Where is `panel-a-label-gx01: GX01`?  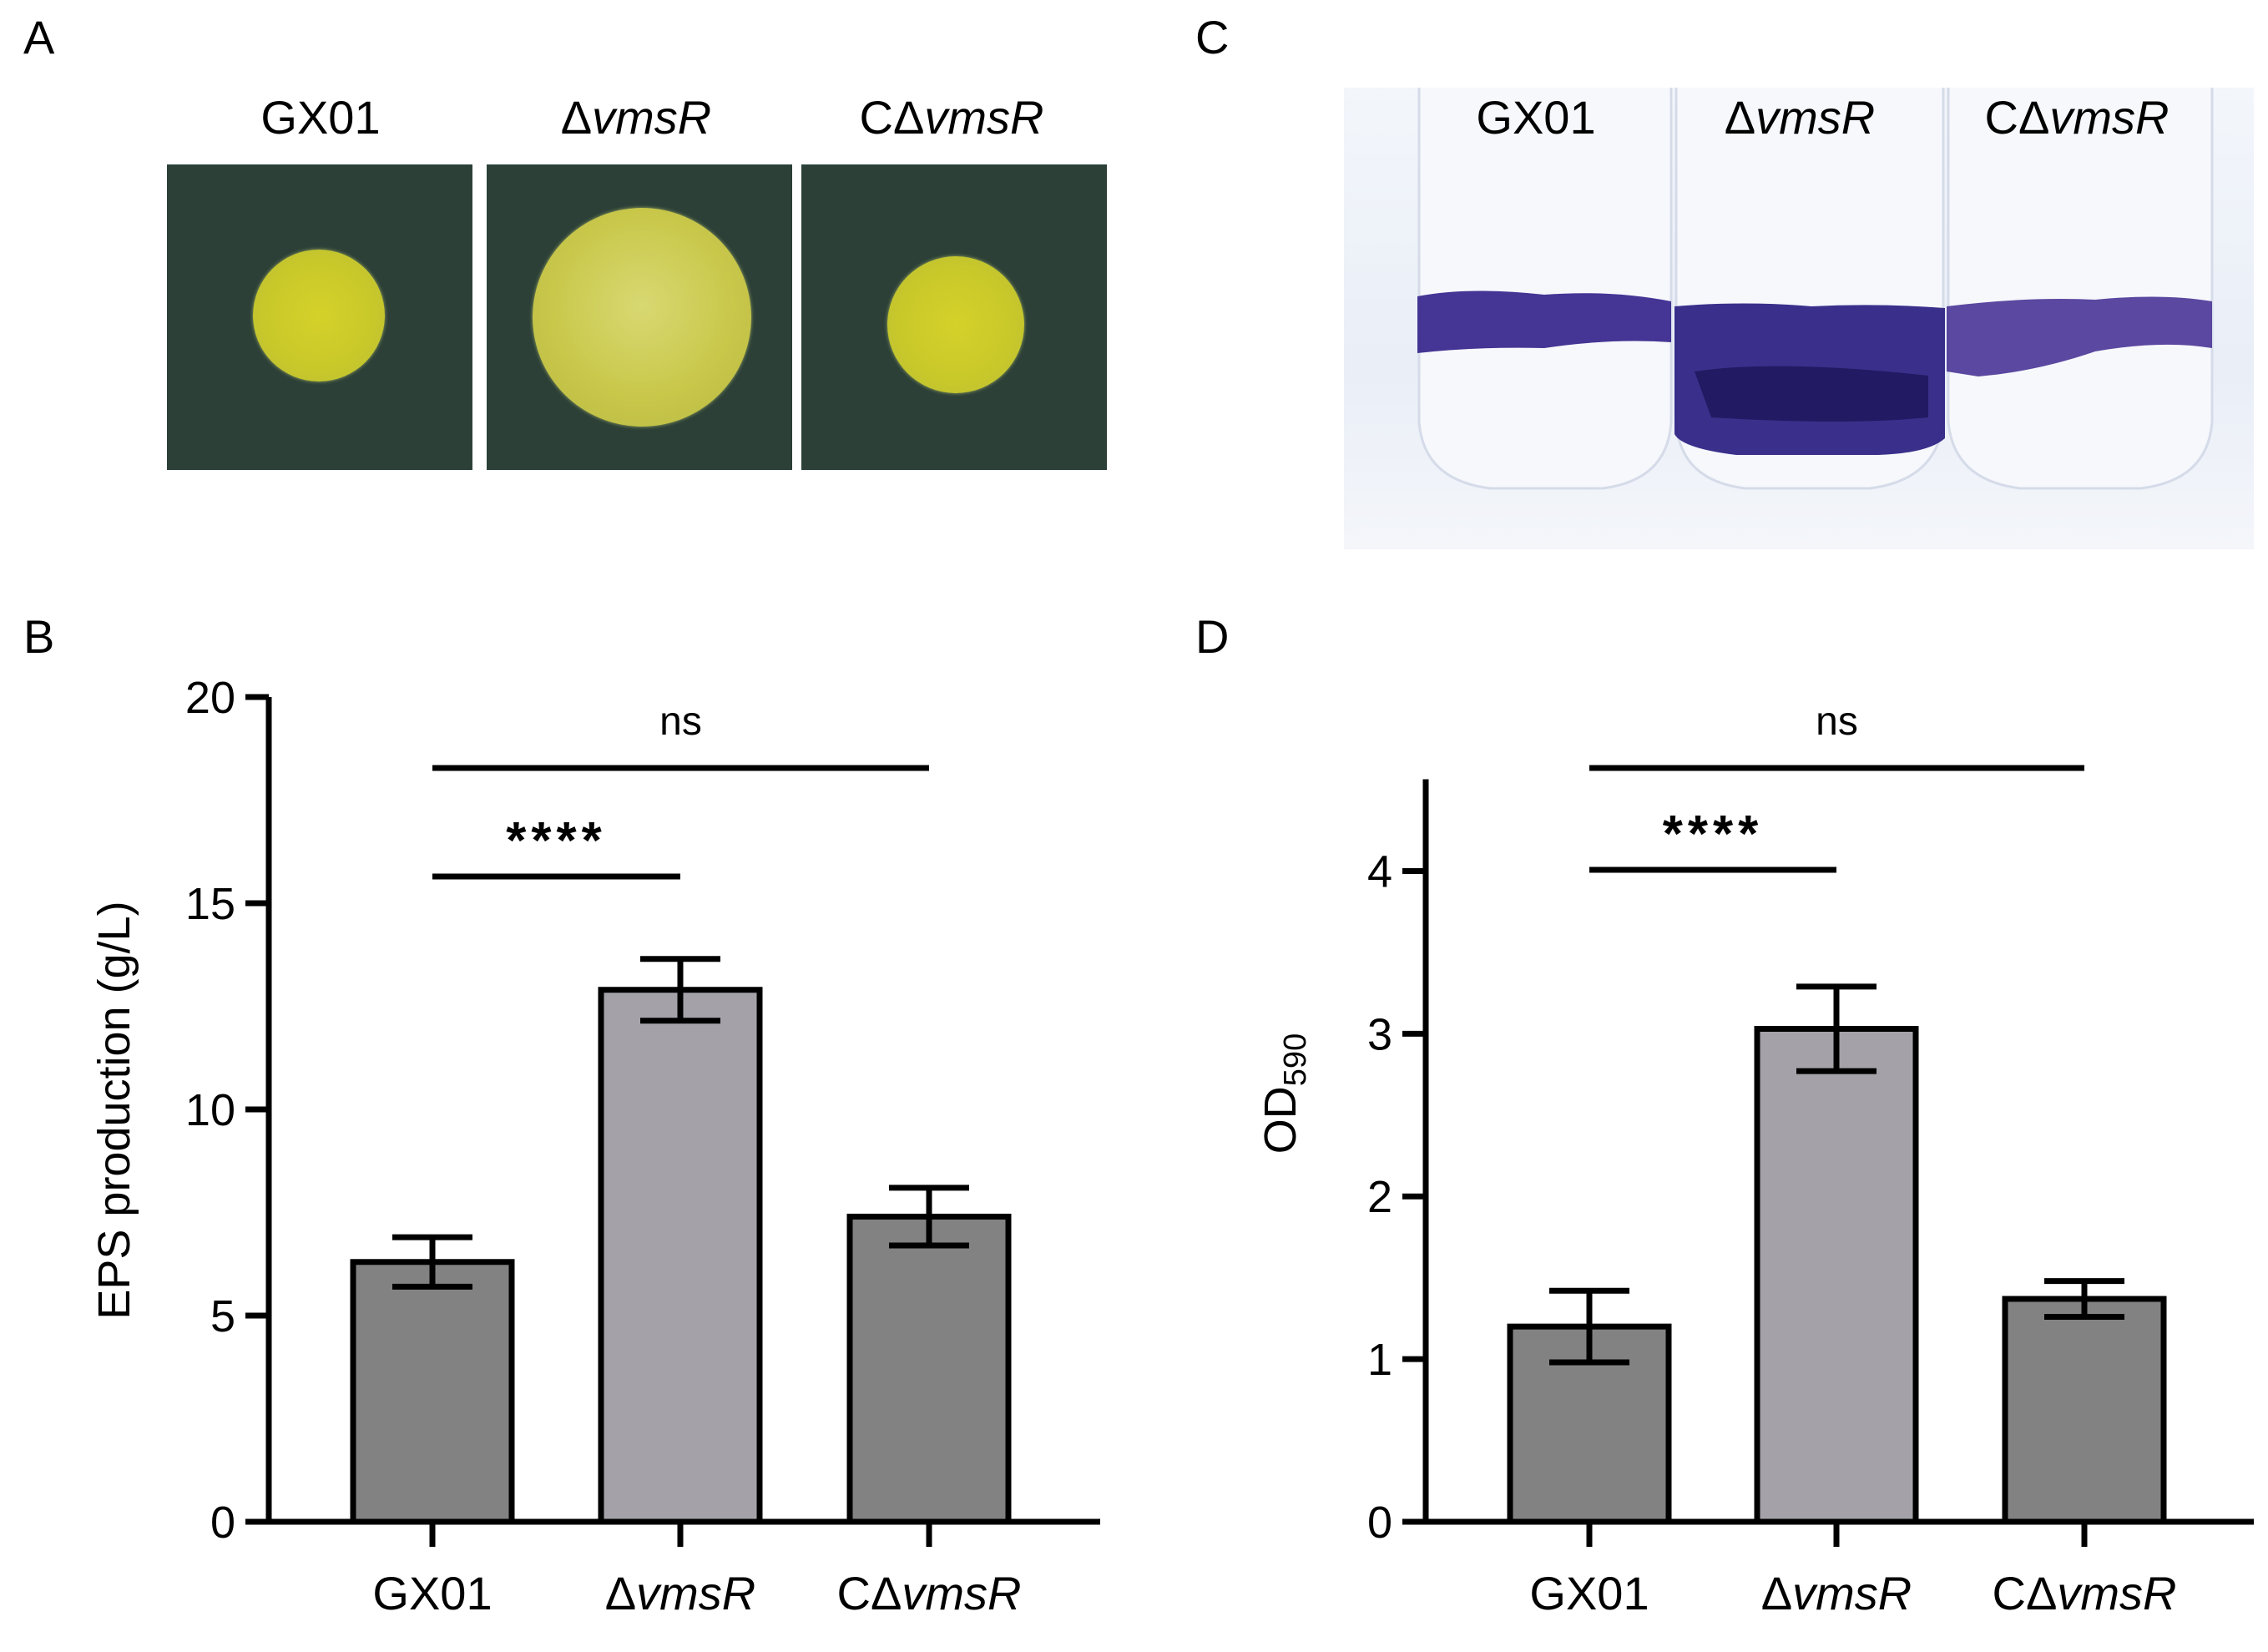
panel-a-label-gx01: GX01 is located at coordinates (320, 117).